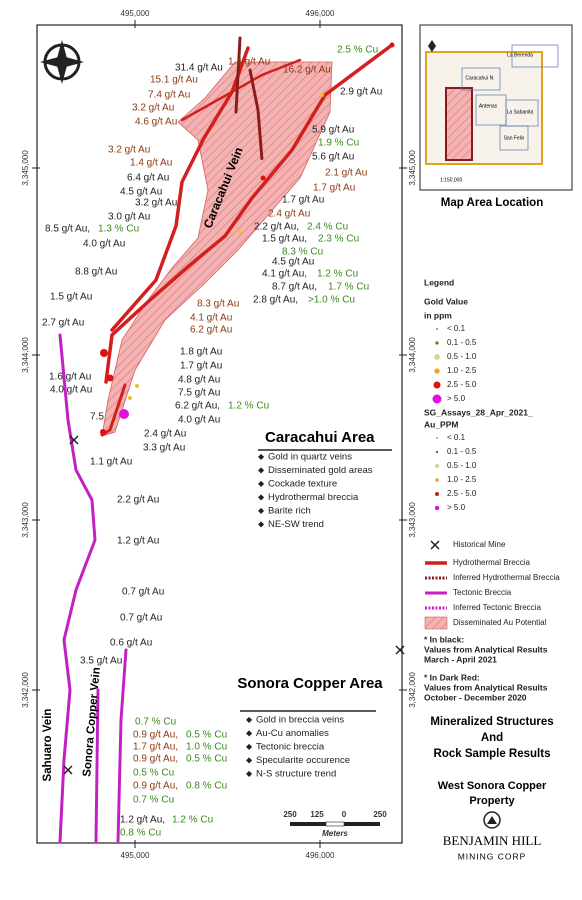 This screenshot has height=900, width=582. I want to click on inset-place: Caracahui N., so click(479, 78).